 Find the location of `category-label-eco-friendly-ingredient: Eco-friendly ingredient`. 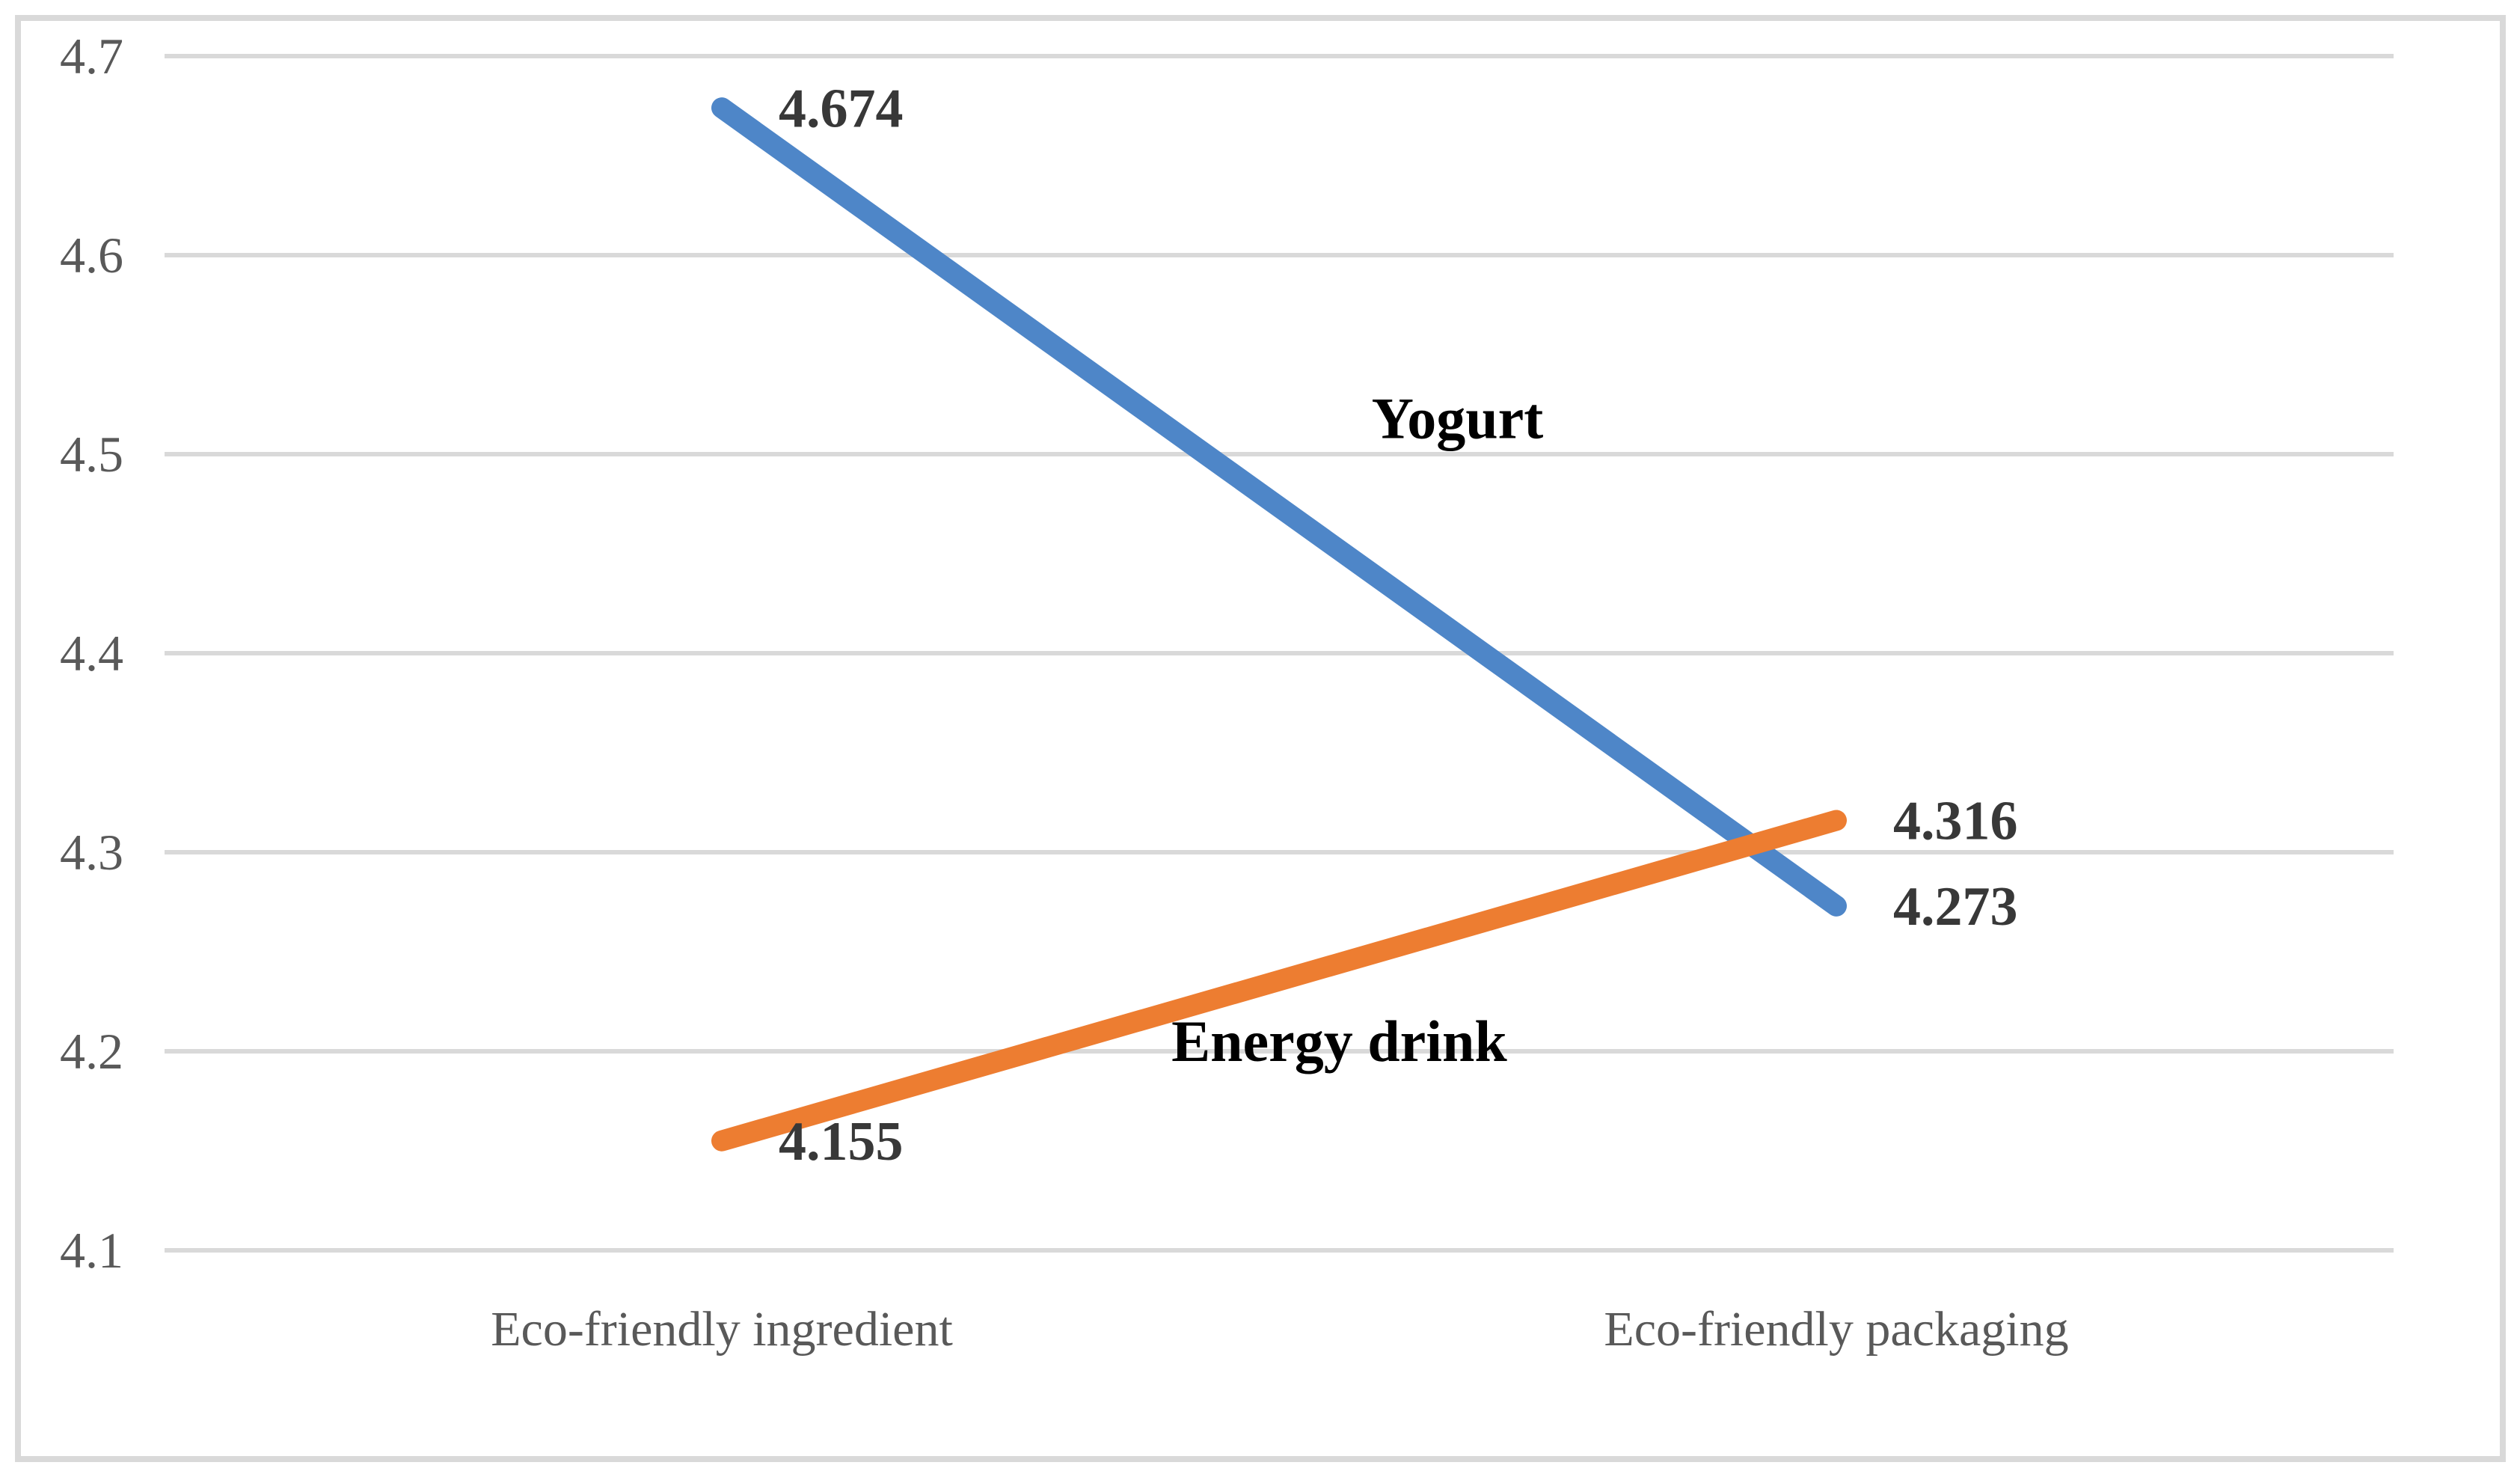

category-label-eco-friendly-ingredient: Eco-friendly ingredient is located at coordinates (722, 1329).